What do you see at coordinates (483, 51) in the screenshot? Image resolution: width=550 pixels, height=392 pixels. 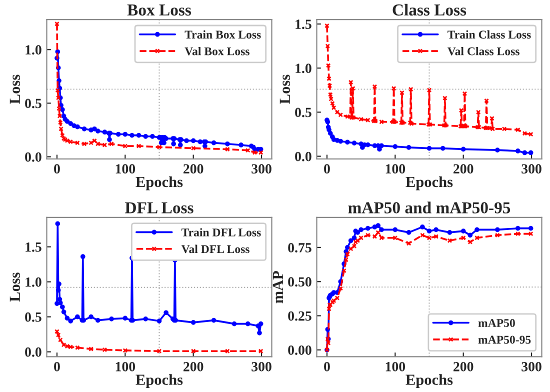 I see `legend-label: Val Class Loss` at bounding box center [483, 51].